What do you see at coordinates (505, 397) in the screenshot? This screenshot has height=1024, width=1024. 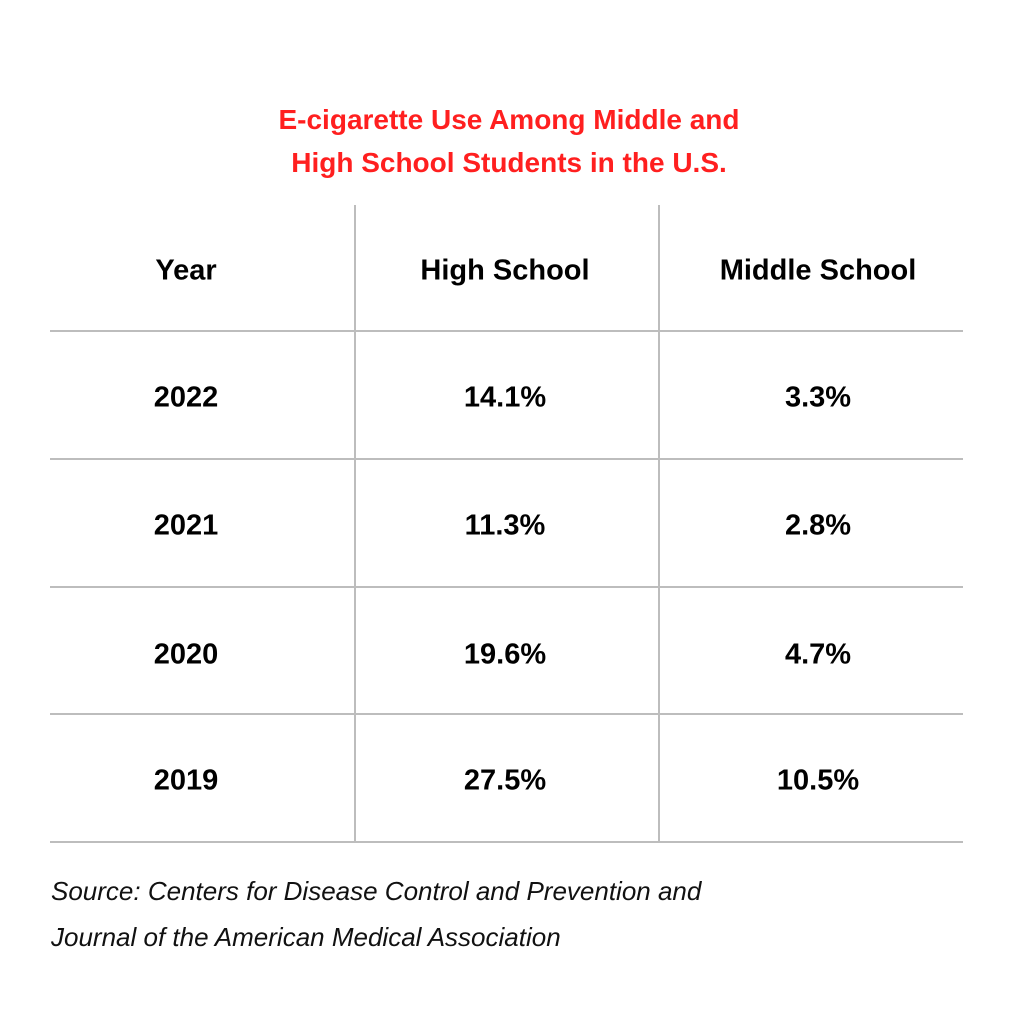 I see `value-cell: 14.1%` at bounding box center [505, 397].